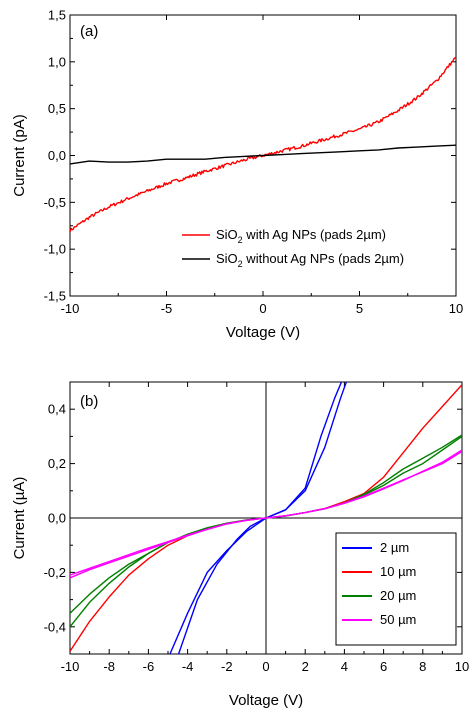  What do you see at coordinates (301, 236) in the screenshot?
I see `legend-entry: SiO2 with Ag NPs (pads 2µm)` at bounding box center [301, 236].